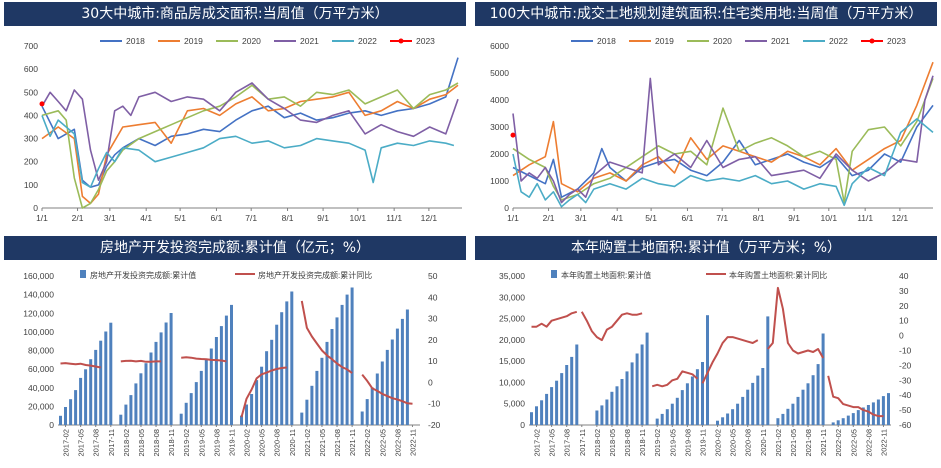  I want to click on x-tick-label: 2022-11, so click(412, 442).